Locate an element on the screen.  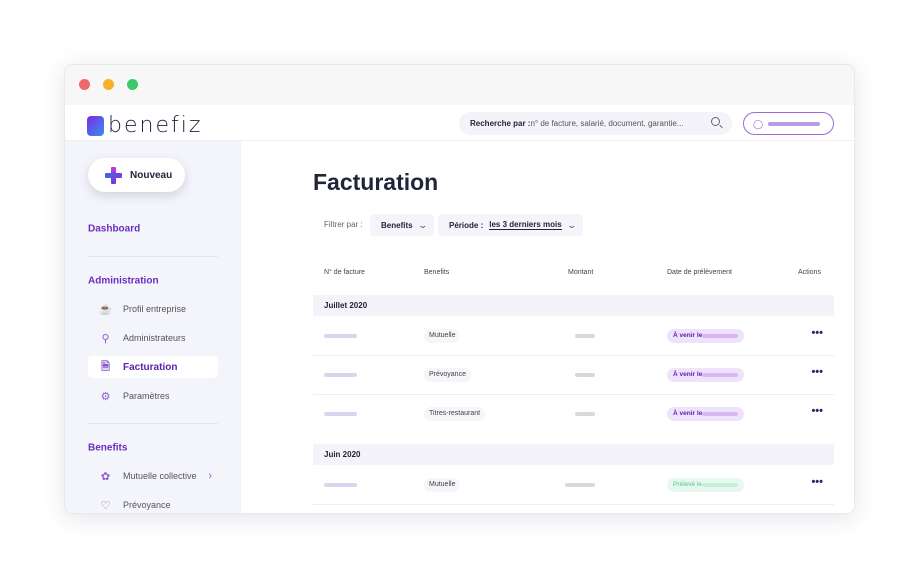
column-header-amount: Montant is located at coordinates (581, 272).